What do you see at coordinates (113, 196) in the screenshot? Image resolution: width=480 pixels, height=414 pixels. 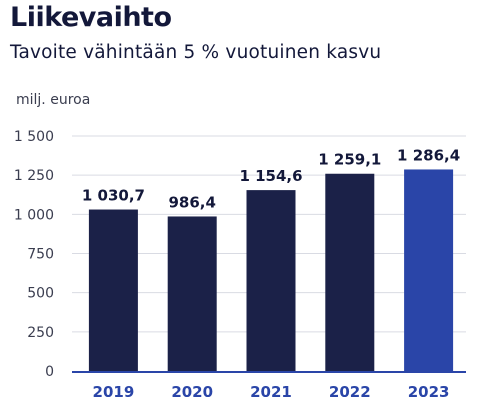 I see `data-label: 1 030,7` at bounding box center [113, 196].